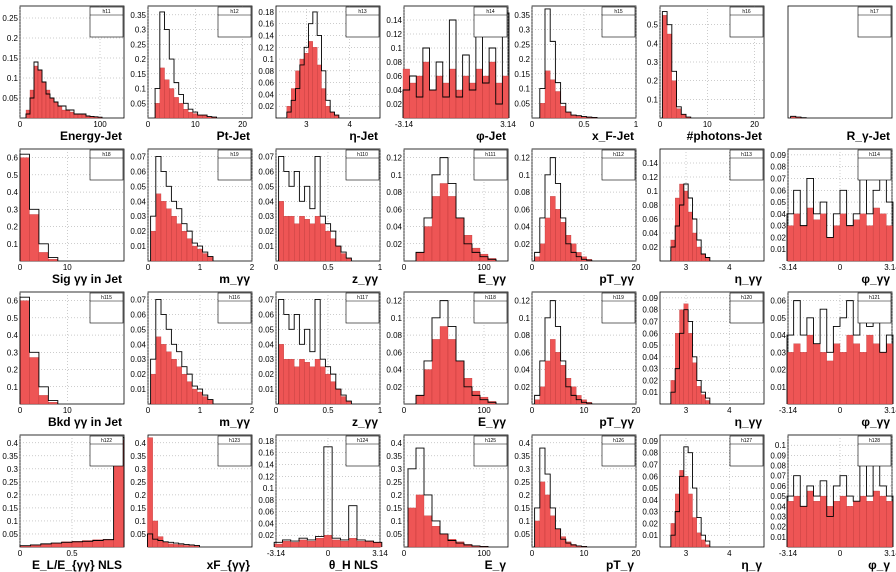 The height and width of the screenshot is (572, 896). Describe the element at coordinates (778, 455) in the screenshot. I see `y-tick-label: 0.09` at that location.